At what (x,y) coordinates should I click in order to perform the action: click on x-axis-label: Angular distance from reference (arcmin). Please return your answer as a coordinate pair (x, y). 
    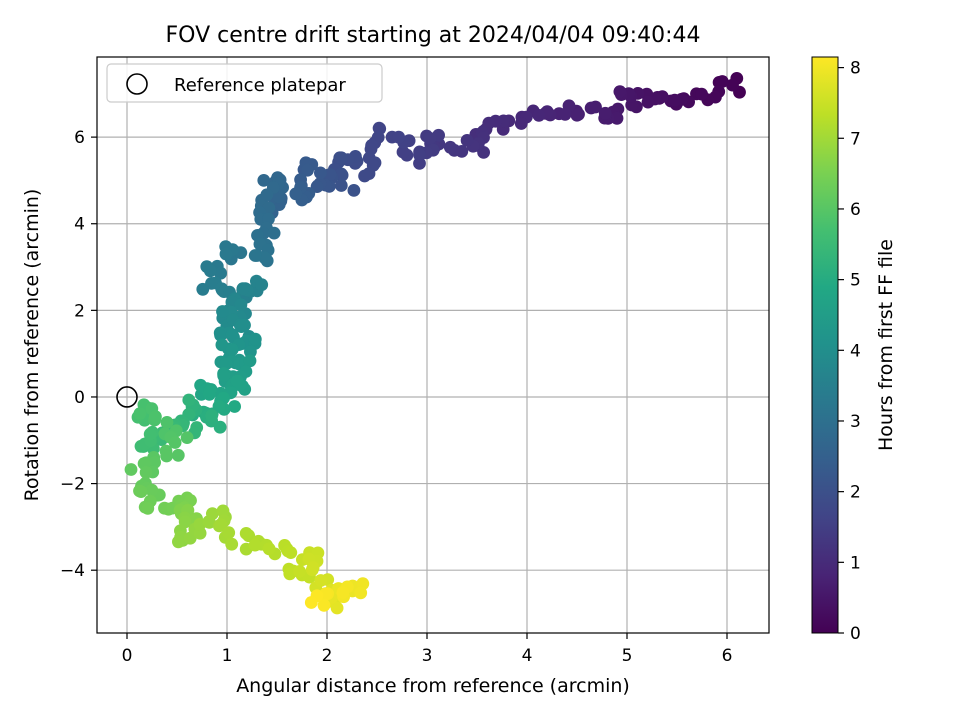
    Looking at the image, I should click on (433, 686).